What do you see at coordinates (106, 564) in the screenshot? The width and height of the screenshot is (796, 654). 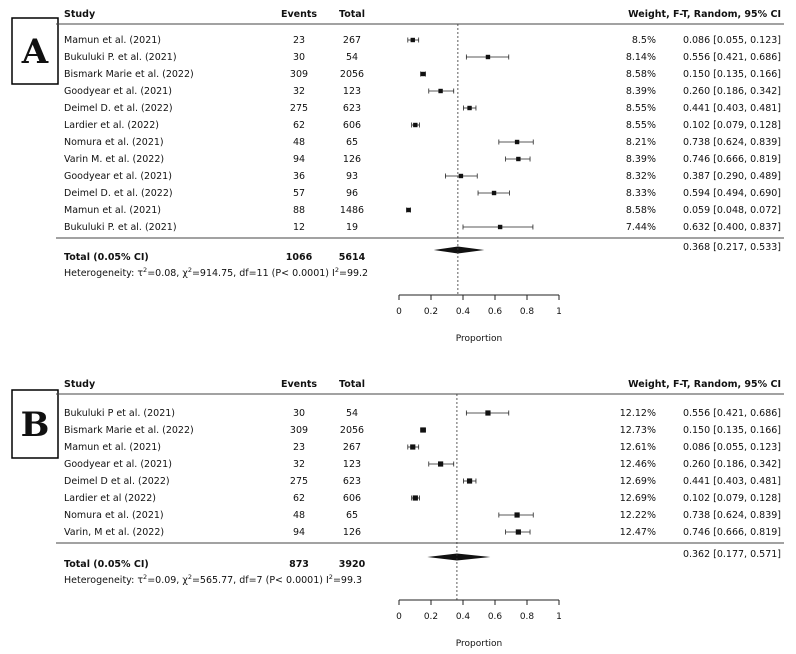 I see `total-label: Total (0.05% CI)` at bounding box center [106, 564].